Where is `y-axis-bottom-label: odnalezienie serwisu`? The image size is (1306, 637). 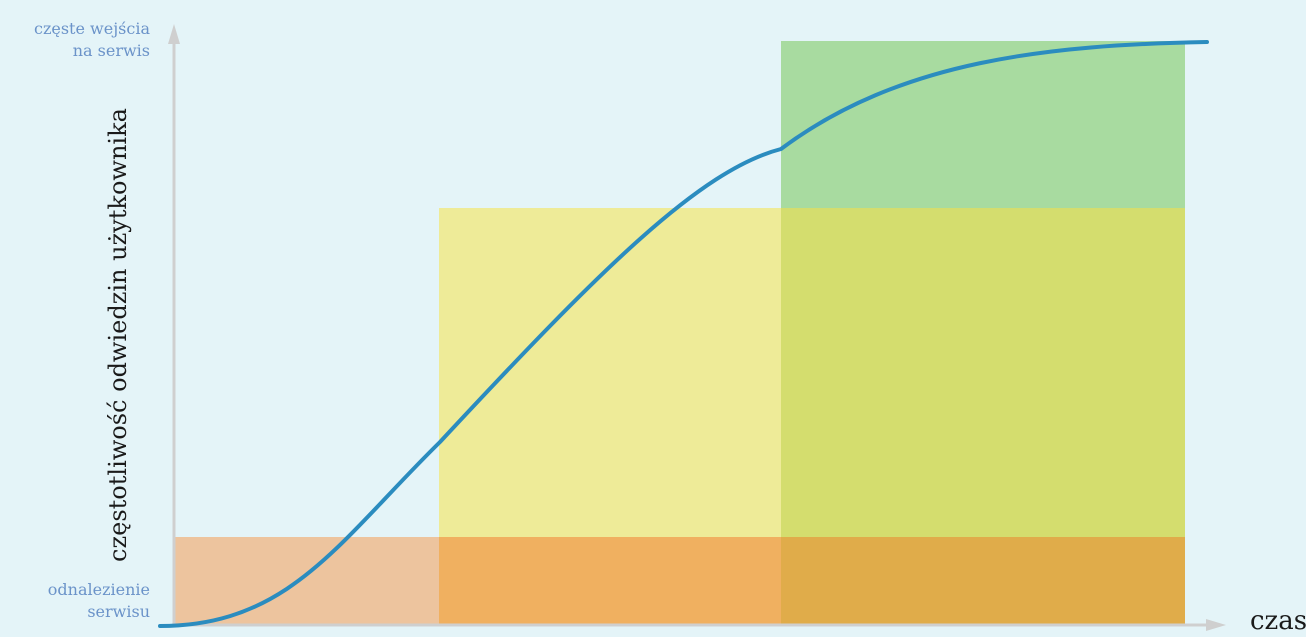
y-axis-bottom-label: odnalezienie serwisu is located at coordinates (99, 601).